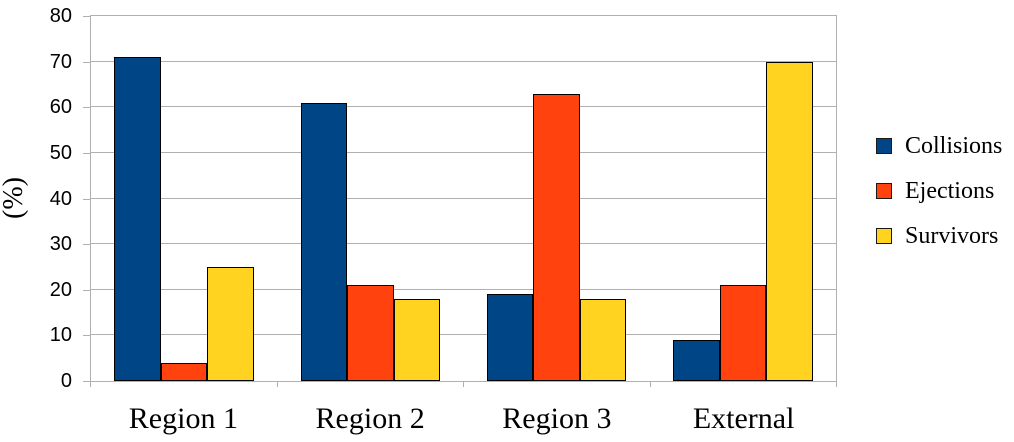  I want to click on y-tick-label: 70, so click(60, 61).